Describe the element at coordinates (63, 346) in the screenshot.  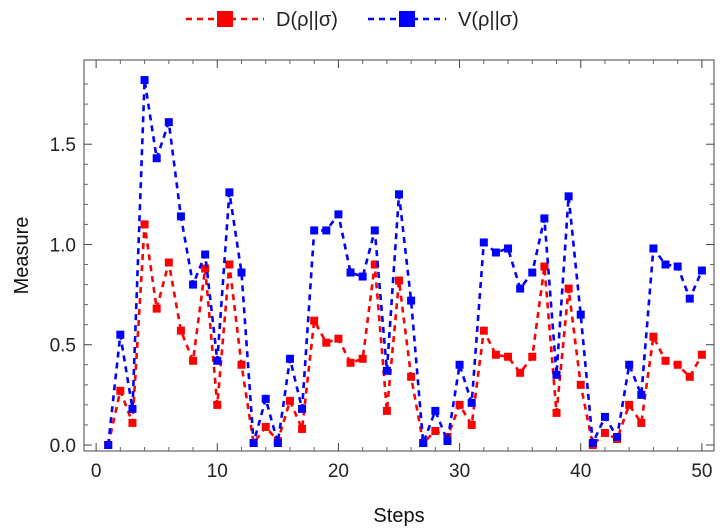
I see `y-tick-label: 0.5` at that location.